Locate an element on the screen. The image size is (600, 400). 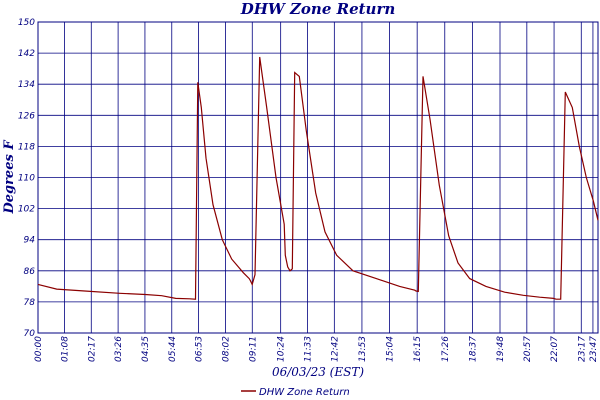
x-axis-label: 06/03/23 (EST) is located at coordinates (318, 372).